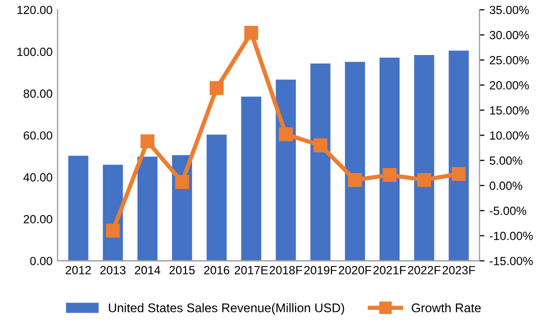  I want to click on y2-tick-label: -10.00%, so click(511, 236).